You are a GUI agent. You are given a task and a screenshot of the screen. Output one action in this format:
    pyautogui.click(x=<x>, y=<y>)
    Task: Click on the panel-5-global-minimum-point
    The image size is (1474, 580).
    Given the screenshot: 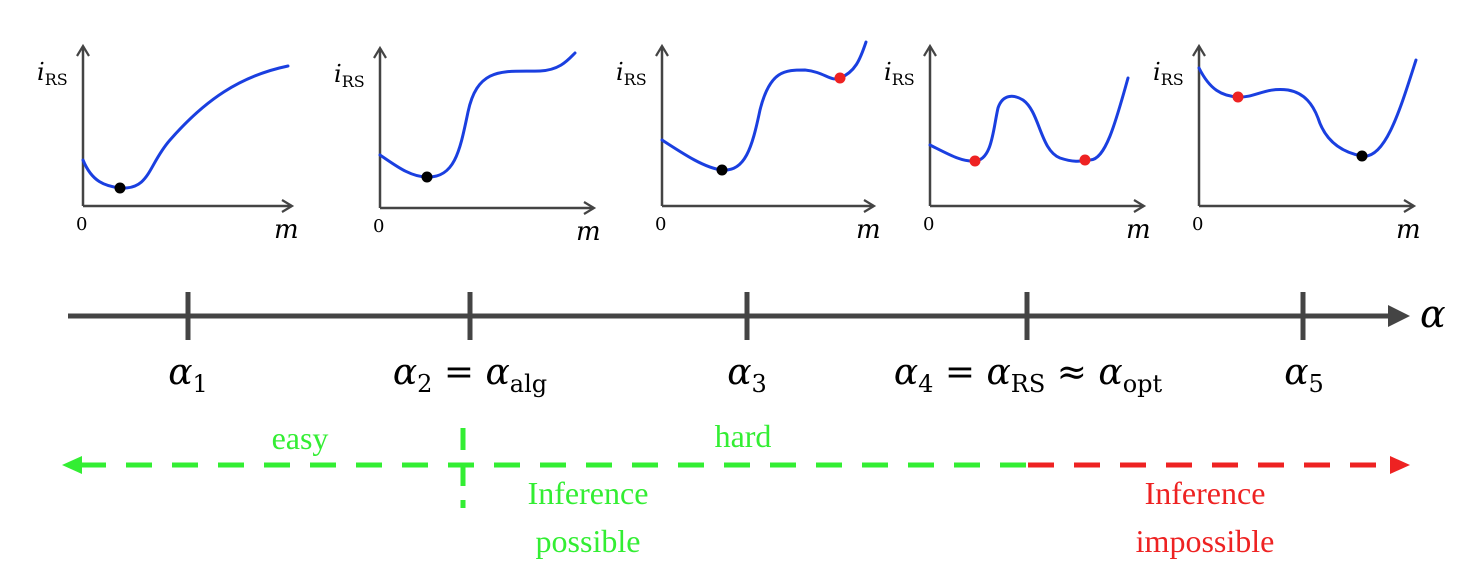 What is the action you would take?
    pyautogui.click(x=1362, y=156)
    